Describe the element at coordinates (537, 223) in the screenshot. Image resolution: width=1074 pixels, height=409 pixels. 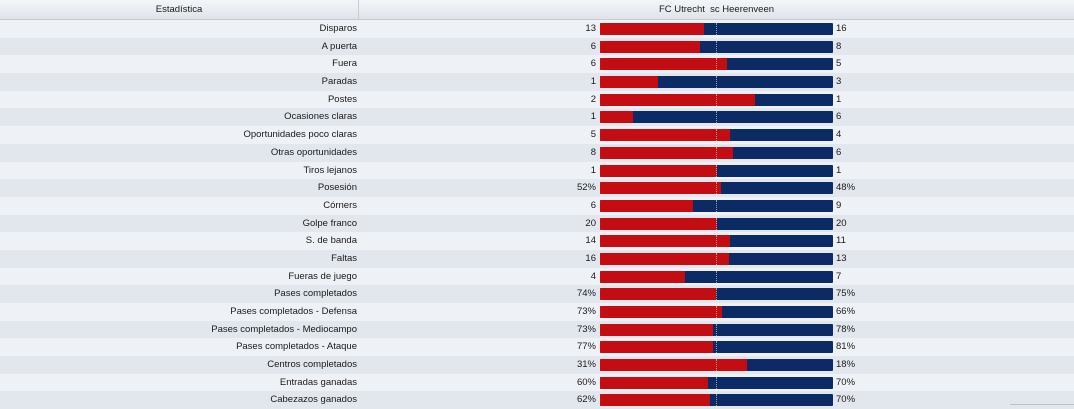
I see `stat-row: Golpe franco 20 20` at that location.